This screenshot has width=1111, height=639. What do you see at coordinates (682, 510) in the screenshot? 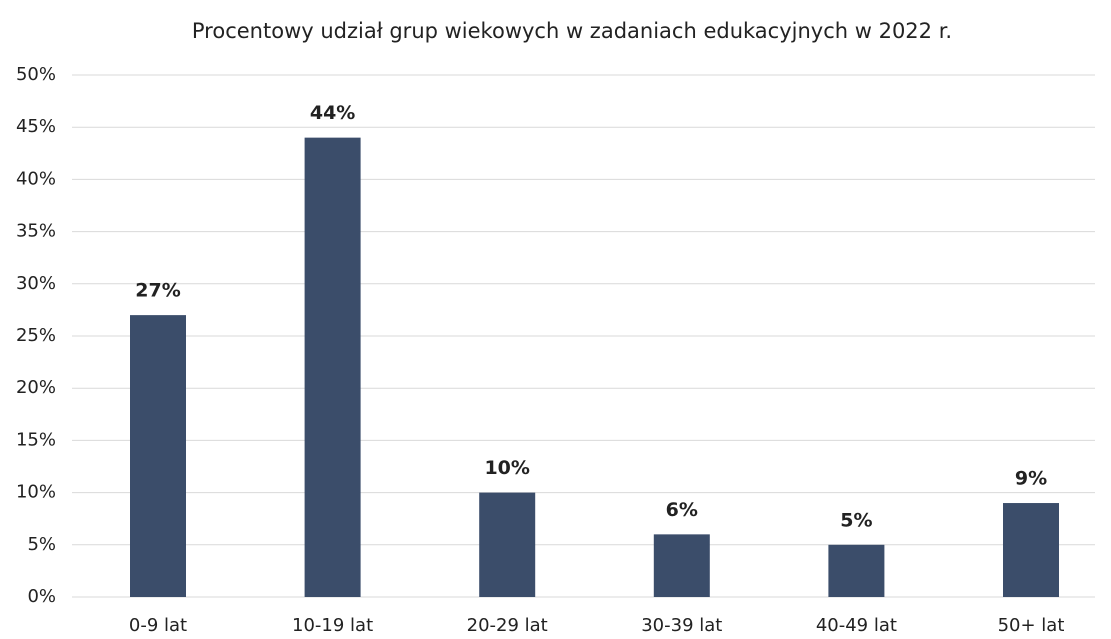
I see `data-label: 6%` at bounding box center [682, 510].